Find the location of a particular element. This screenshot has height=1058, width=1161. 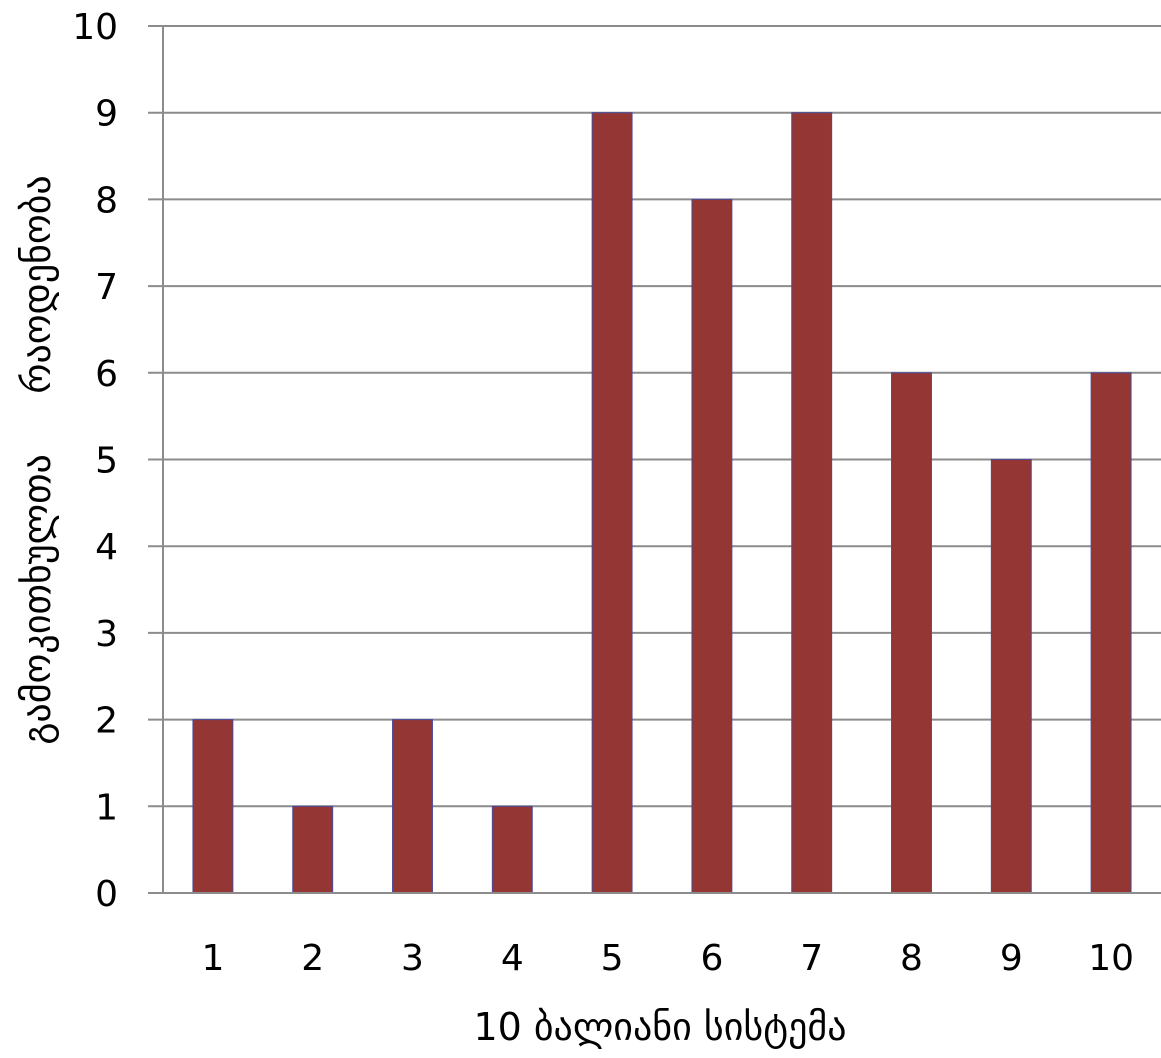

x-tick-label-3: 3 is located at coordinates (412, 958).